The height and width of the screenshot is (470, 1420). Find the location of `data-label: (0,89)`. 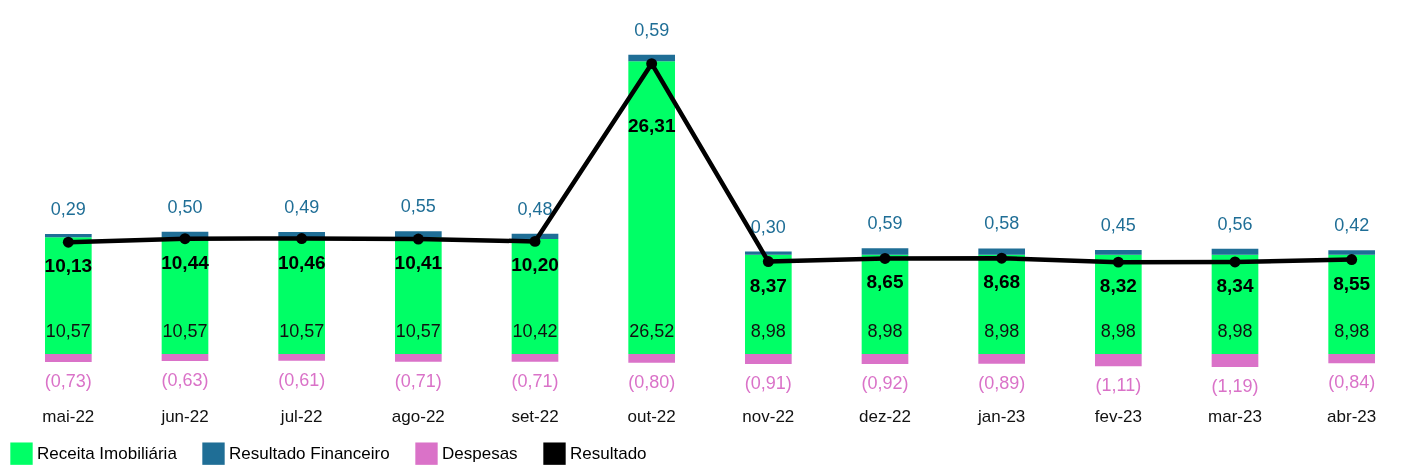

data-label: (0,89) is located at coordinates (1002, 382).